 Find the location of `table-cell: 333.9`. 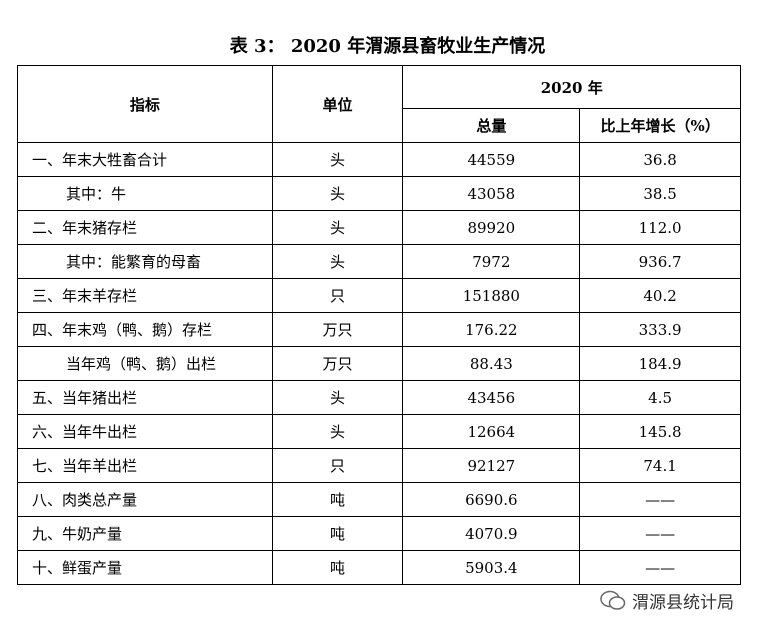

table-cell: 333.9 is located at coordinates (660, 329).